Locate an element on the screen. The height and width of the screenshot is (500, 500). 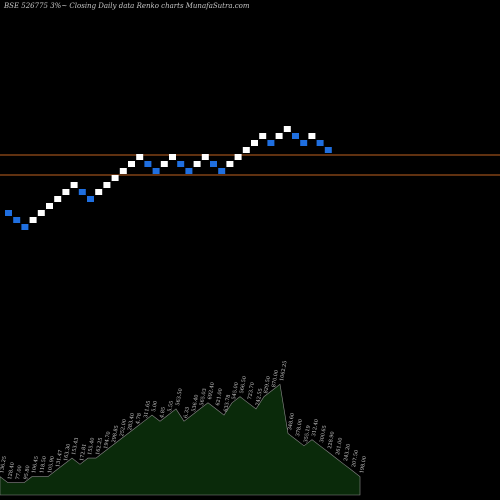
volume-label: 136.25 is located at coordinates (4, 465).